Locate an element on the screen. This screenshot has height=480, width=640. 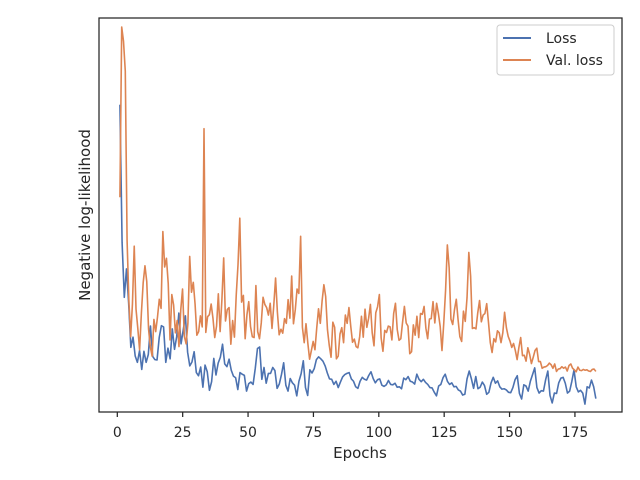
x-tick-label: 150 is located at coordinates (509, 433).